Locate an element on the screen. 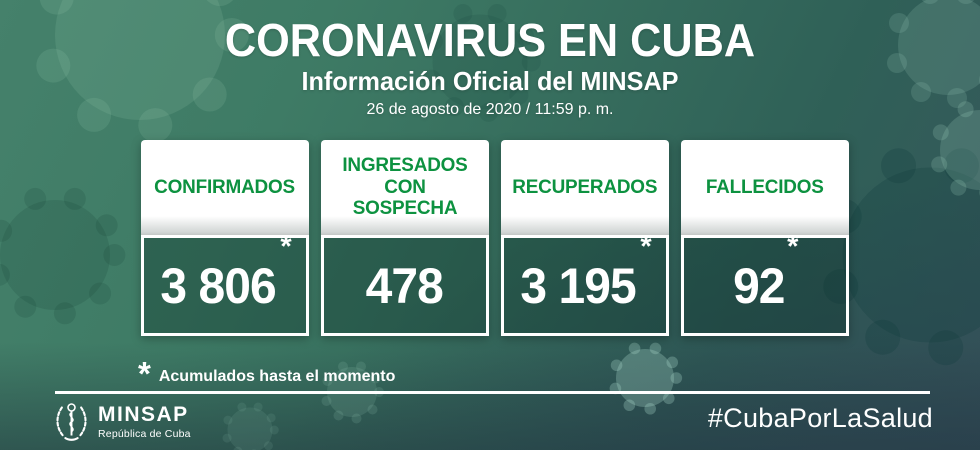 Image resolution: width=980 pixels, height=450 pixels. minsap-logo: MINSAP República de Cuba is located at coordinates (122, 421).